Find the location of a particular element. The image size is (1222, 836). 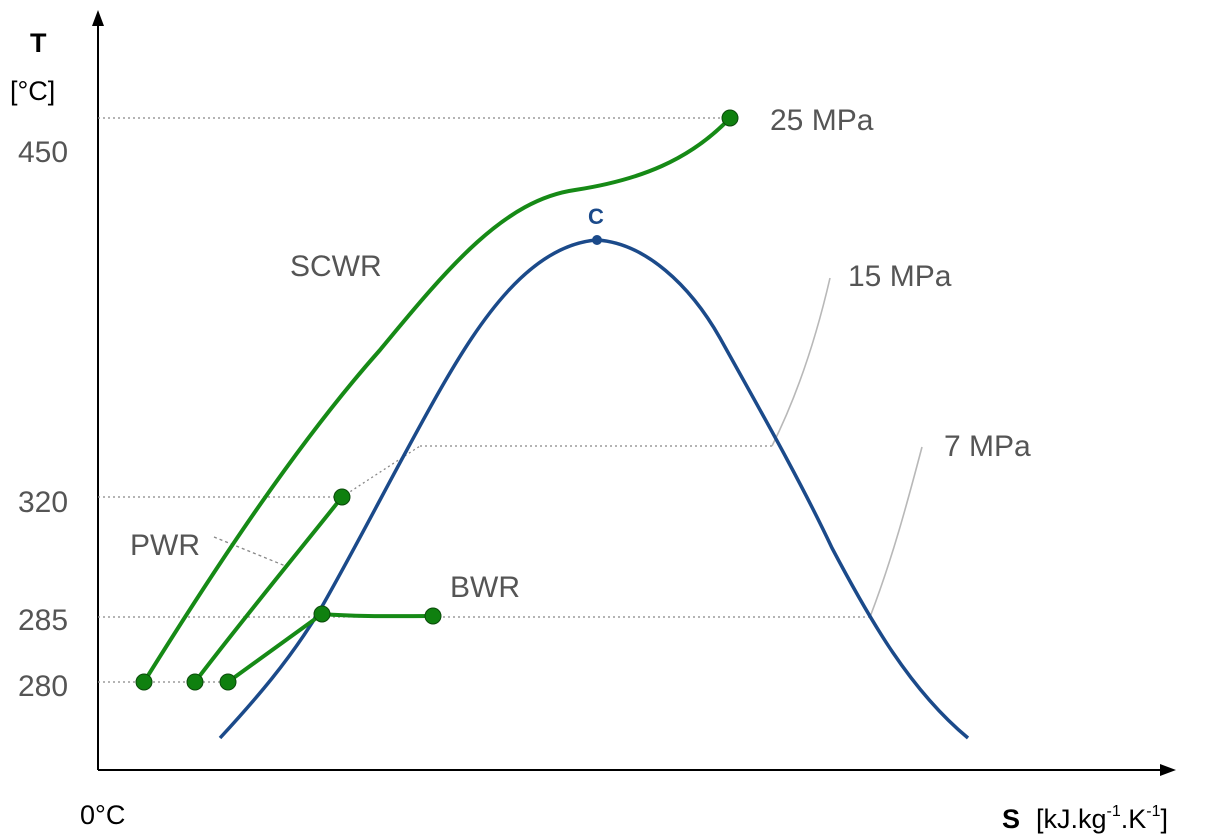

leader-pwr is located at coordinates (251, 552).